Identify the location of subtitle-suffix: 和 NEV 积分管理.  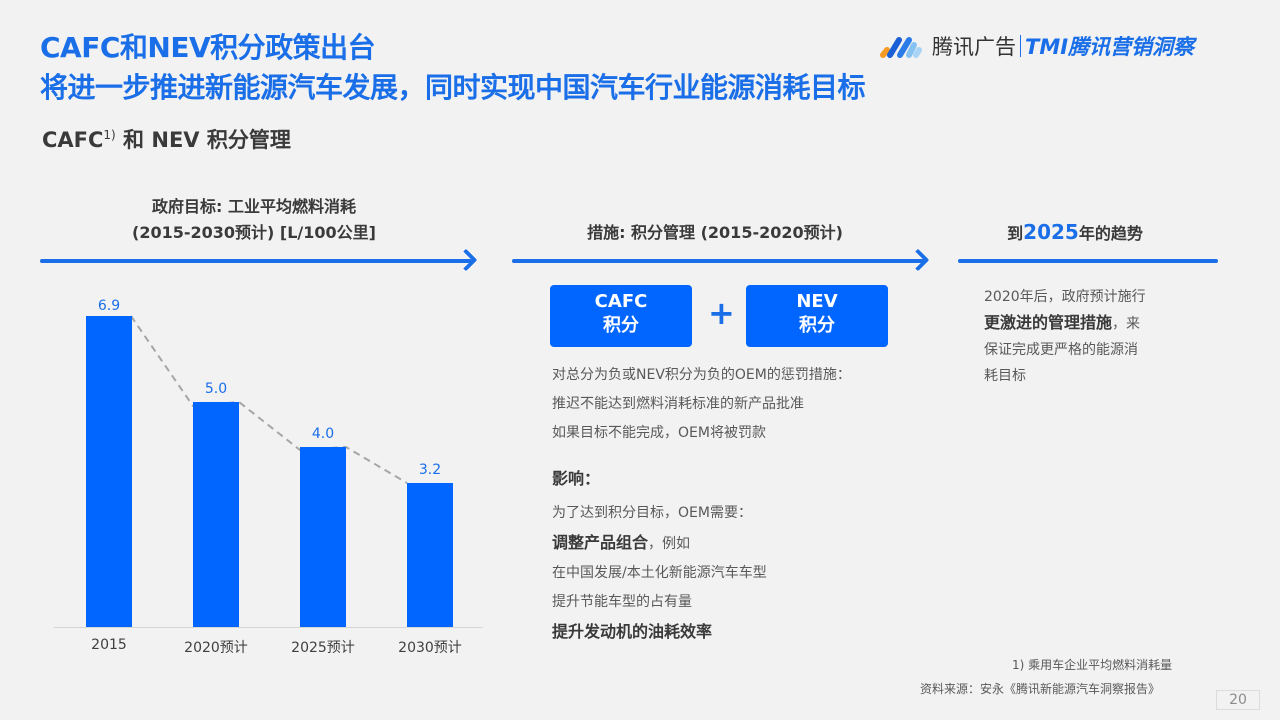
(203, 140).